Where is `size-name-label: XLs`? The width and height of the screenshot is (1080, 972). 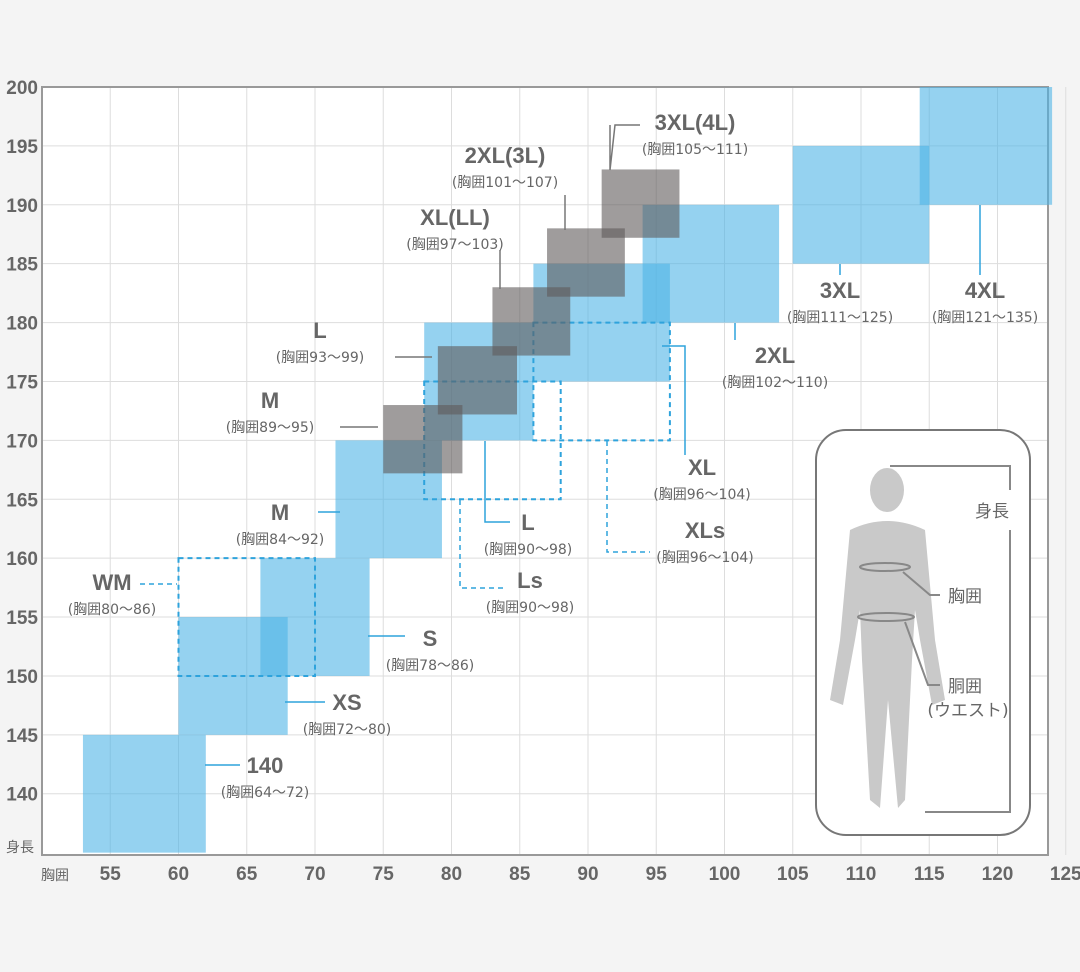
size-name-label: XLs is located at coordinates (705, 530).